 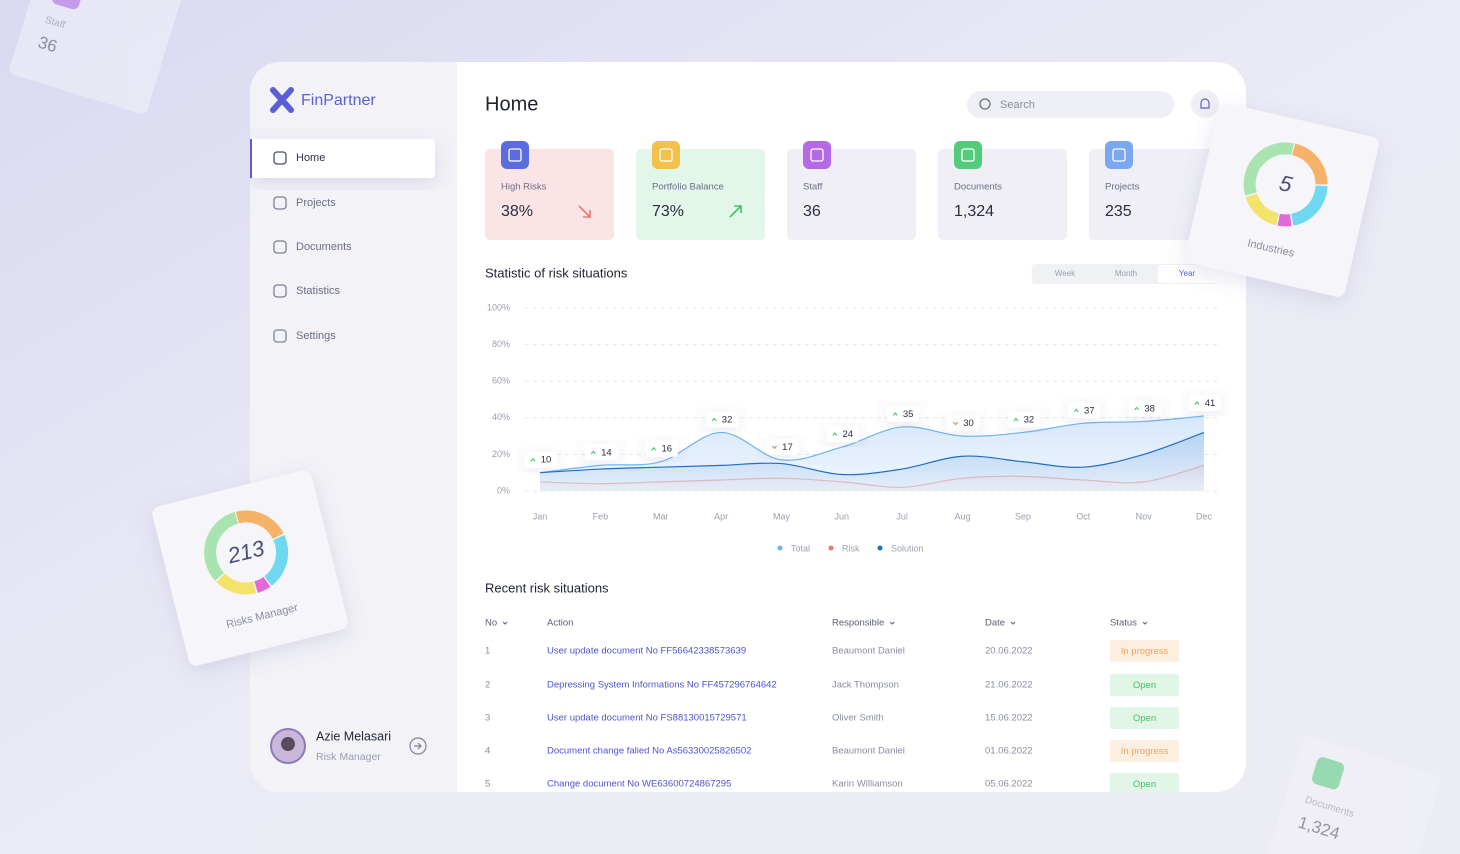 I want to click on chart-title: Statistic of risk situations, so click(x=556, y=272).